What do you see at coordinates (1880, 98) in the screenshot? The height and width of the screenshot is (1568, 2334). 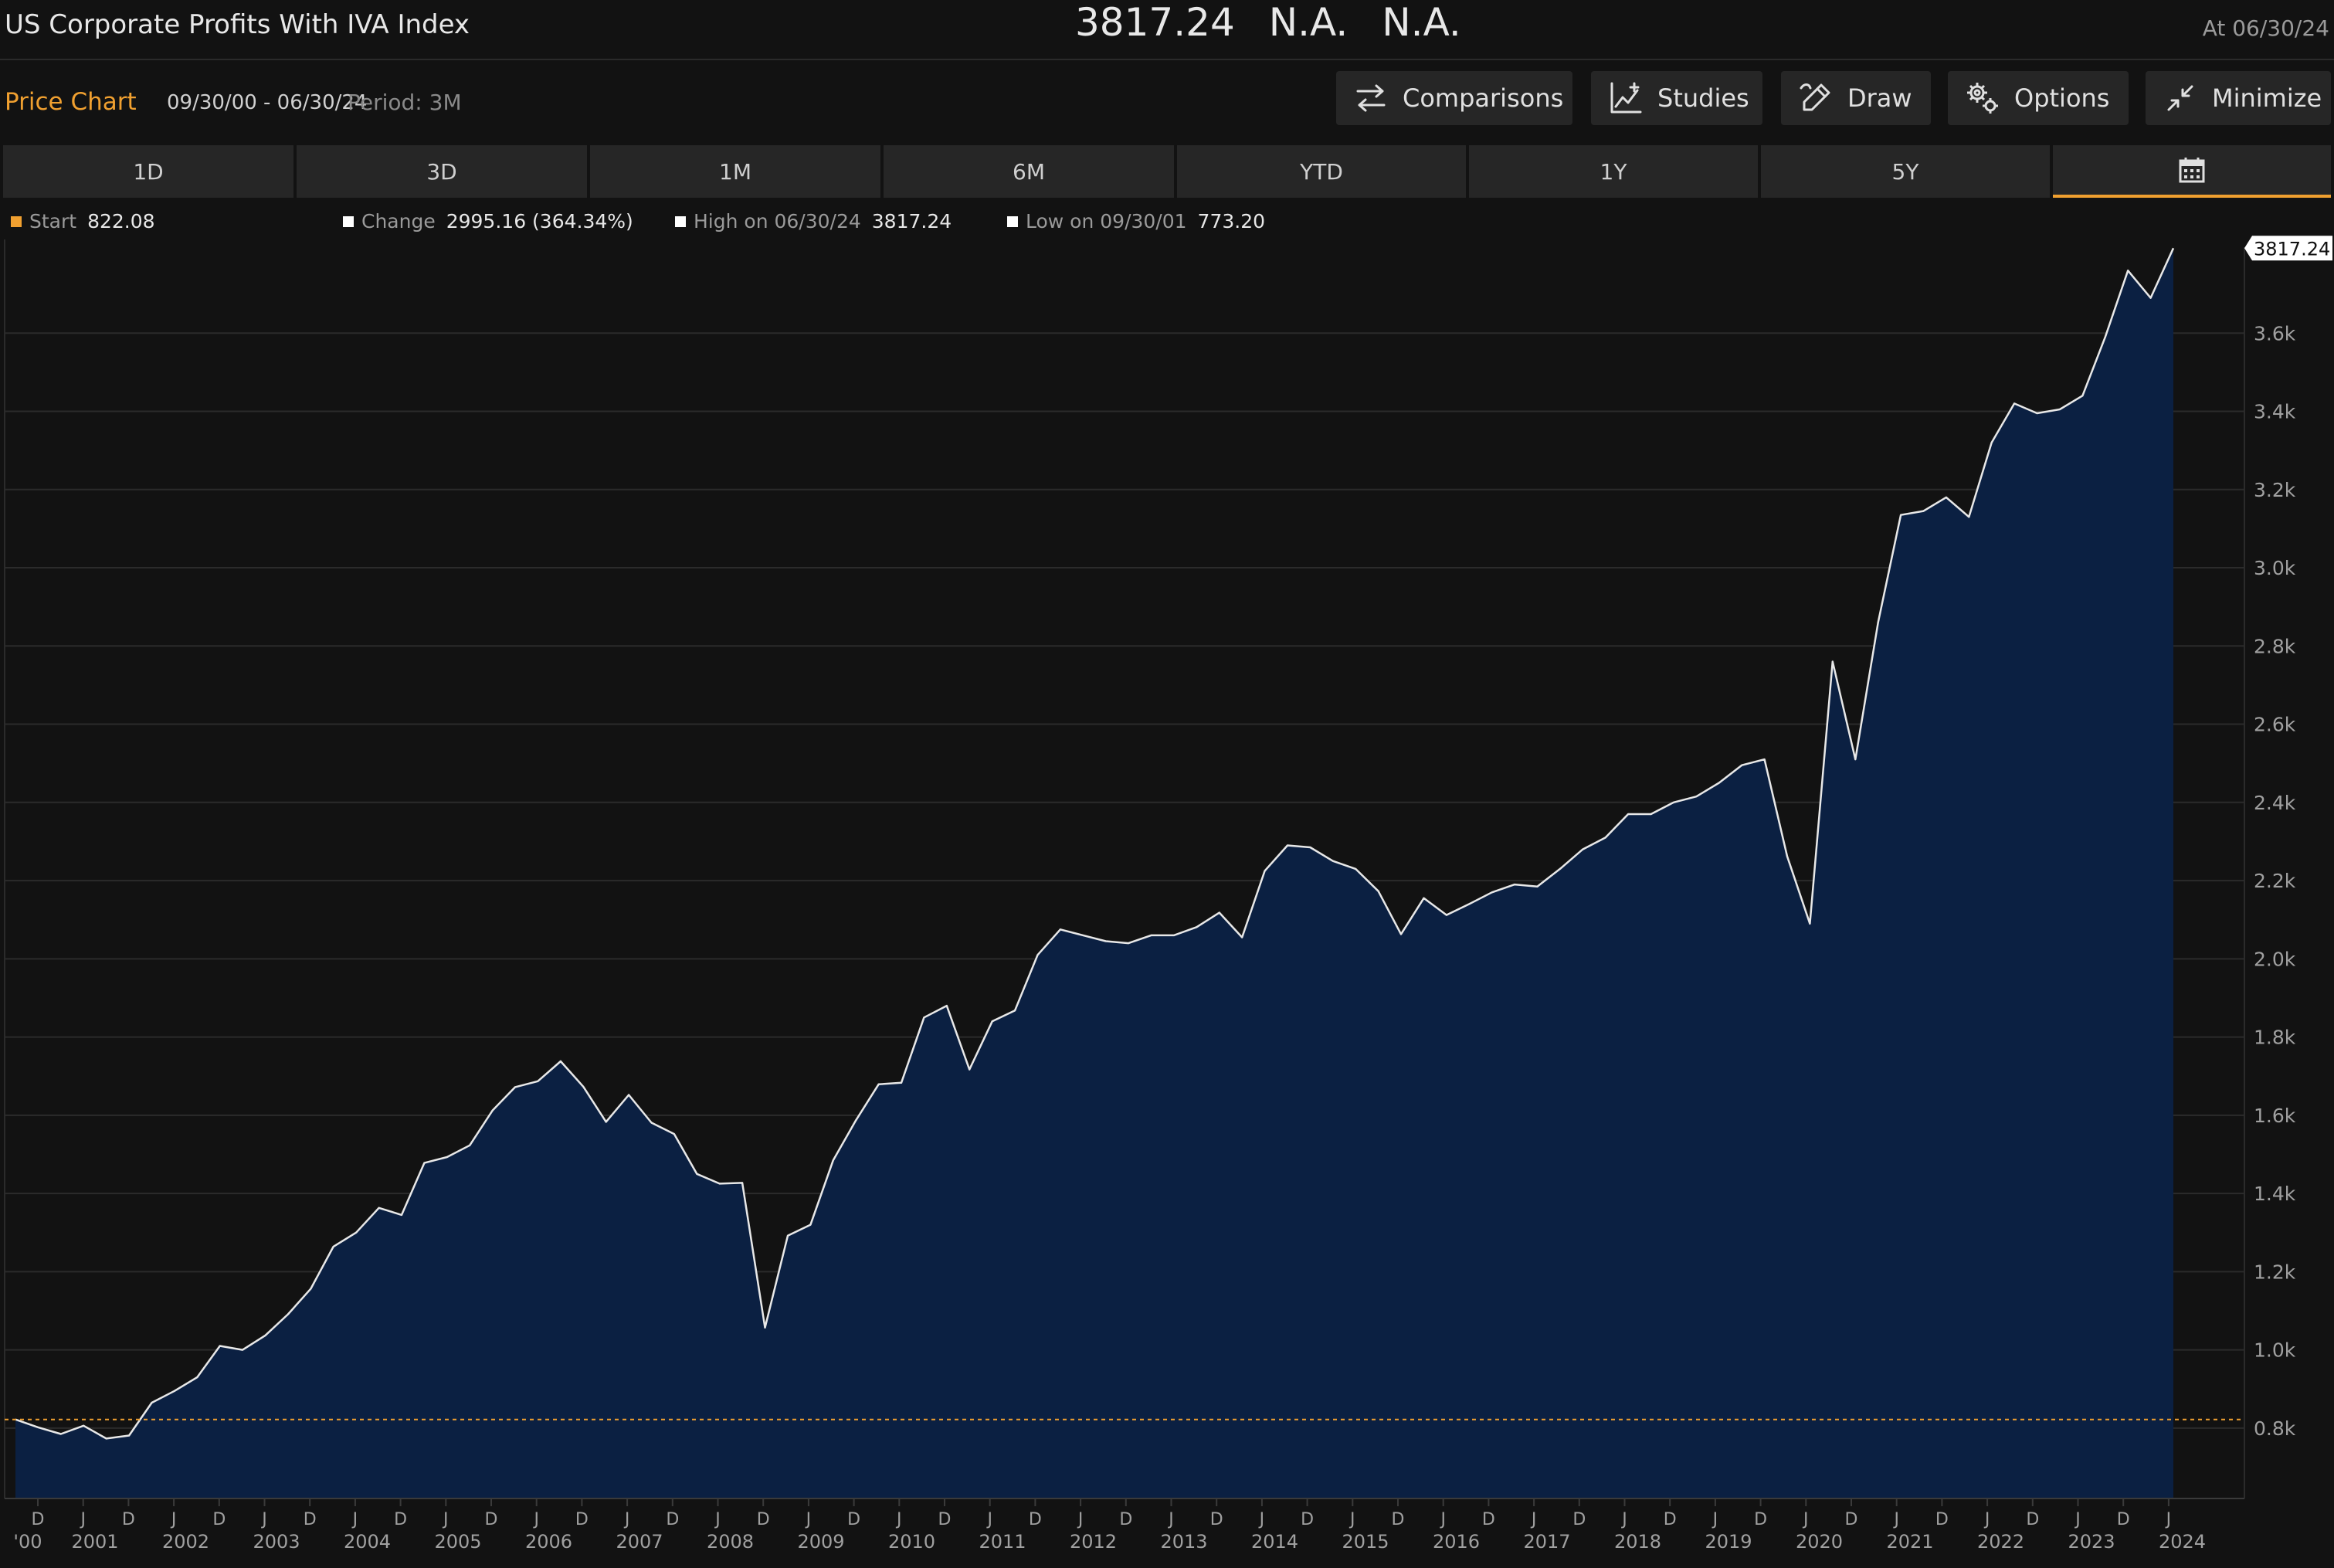 I see `draw-label: Draw` at bounding box center [1880, 98].